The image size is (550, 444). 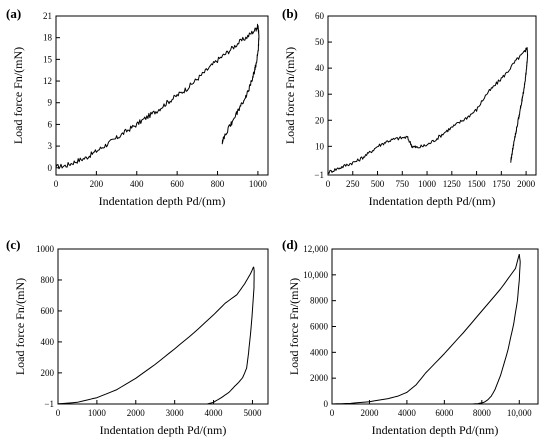 What do you see at coordinates (97, 184) in the screenshot?
I see `x-tick-label: 200` at bounding box center [97, 184].